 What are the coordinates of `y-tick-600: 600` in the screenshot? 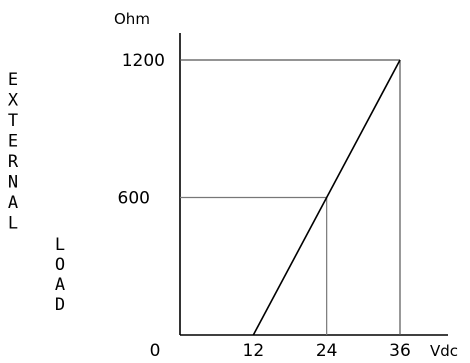 It's located at (134, 199).